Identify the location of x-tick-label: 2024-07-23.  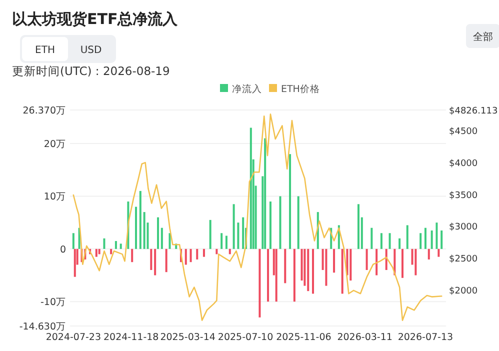
(74, 337).